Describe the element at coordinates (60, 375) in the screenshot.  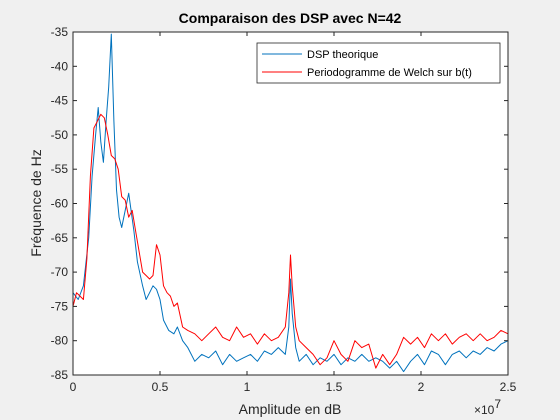
I see `y-tick-label: -85` at that location.